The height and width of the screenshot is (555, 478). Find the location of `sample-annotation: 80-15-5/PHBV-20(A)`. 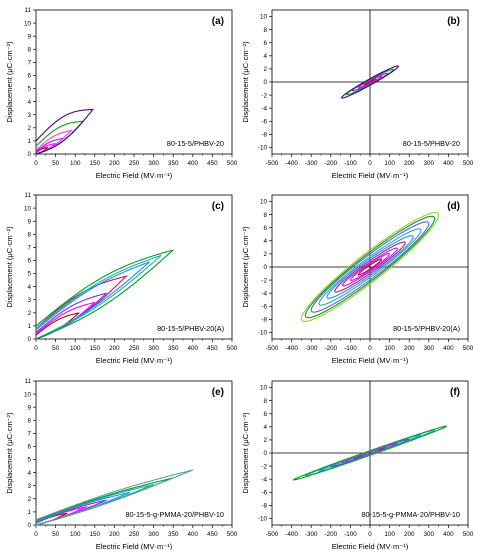

sample-annotation: 80-15-5/PHBV-20(A) is located at coordinates (190, 328).